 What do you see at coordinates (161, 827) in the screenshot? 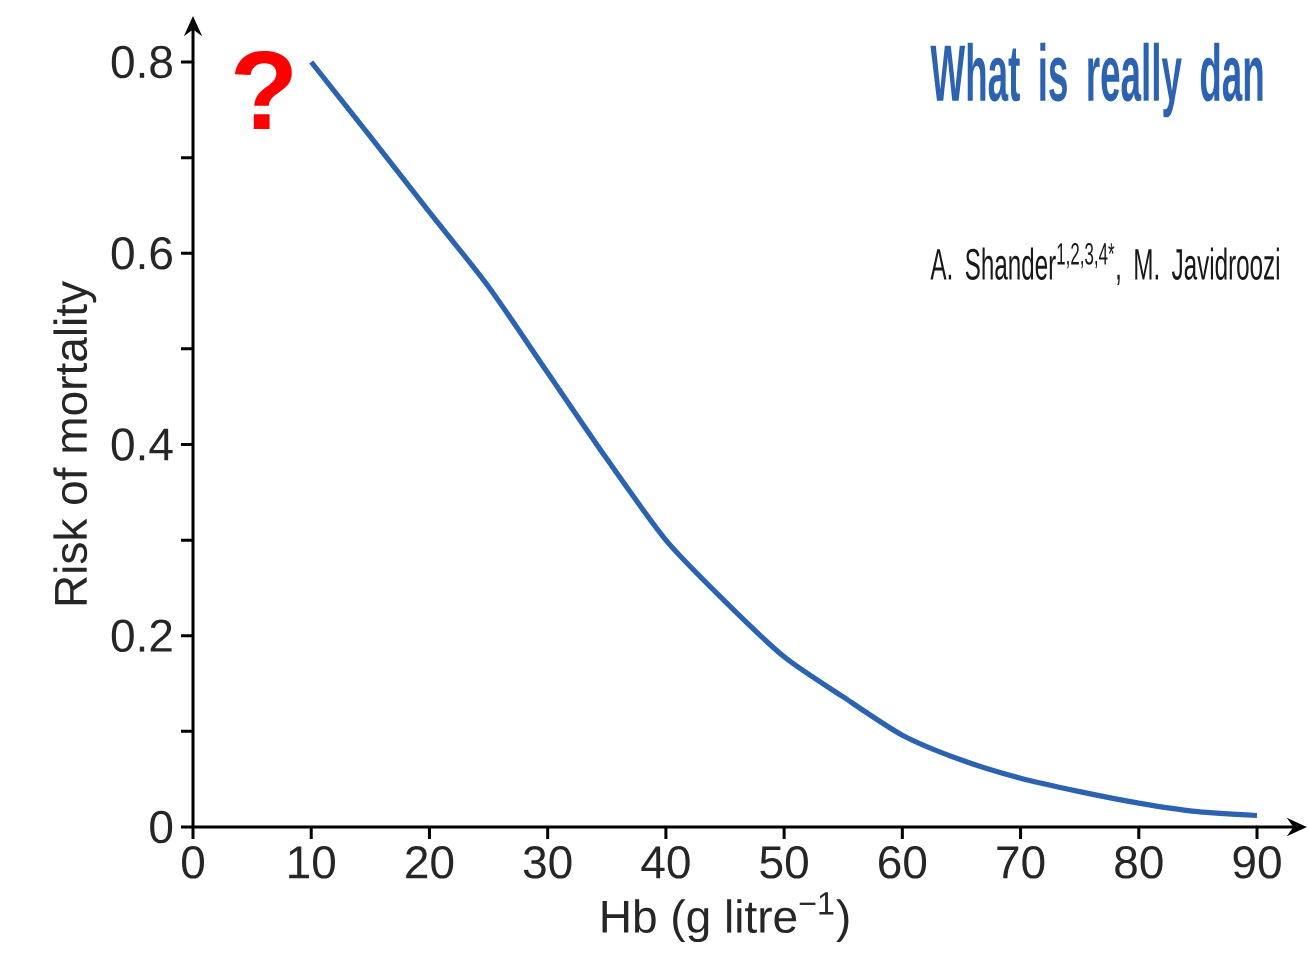
I see `y-tick-label: 0` at bounding box center [161, 827].